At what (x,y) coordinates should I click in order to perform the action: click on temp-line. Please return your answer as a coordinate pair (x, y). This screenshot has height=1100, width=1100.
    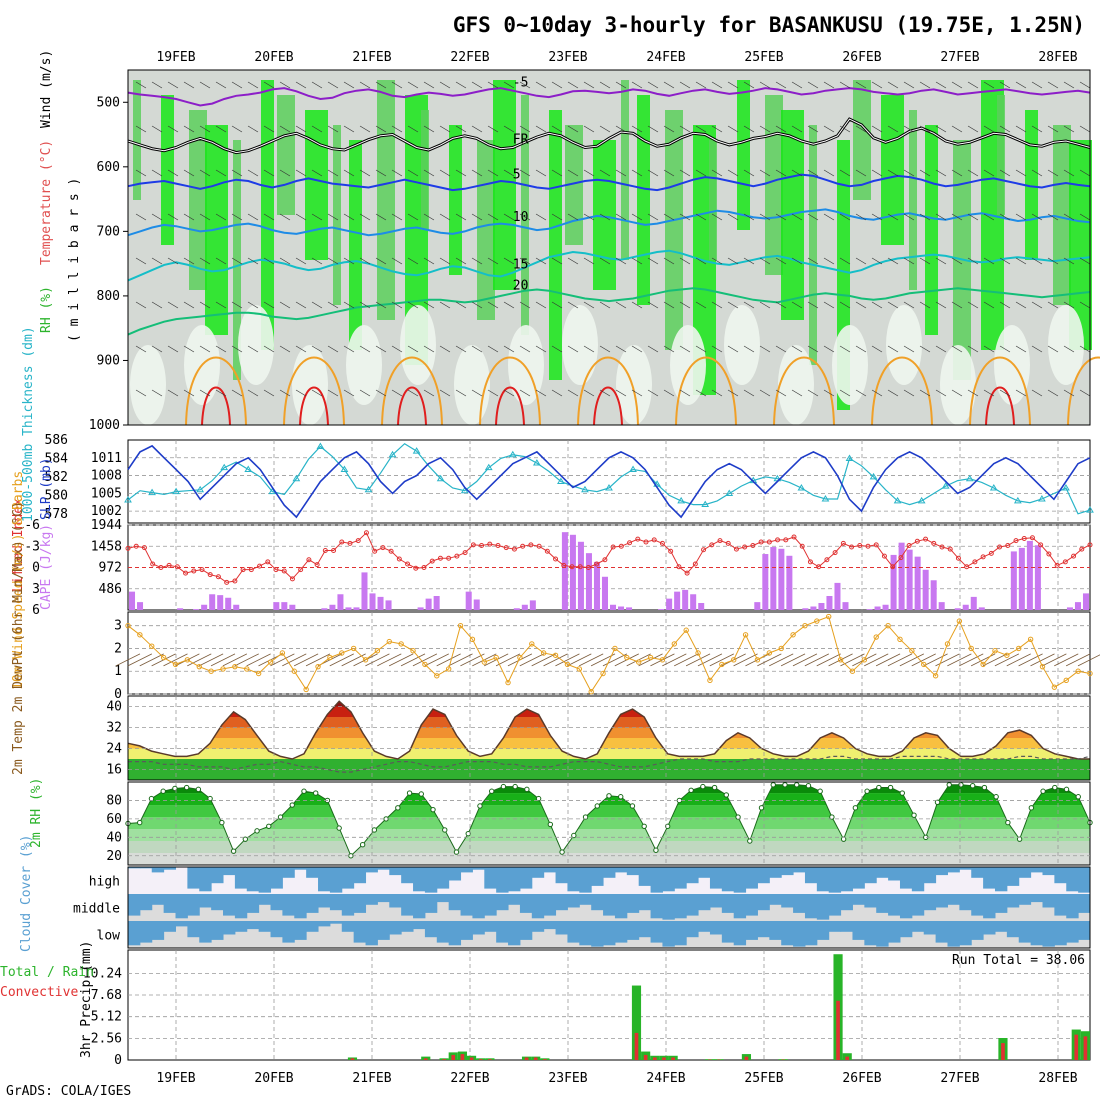
    Looking at the image, I should click on (608, 730).